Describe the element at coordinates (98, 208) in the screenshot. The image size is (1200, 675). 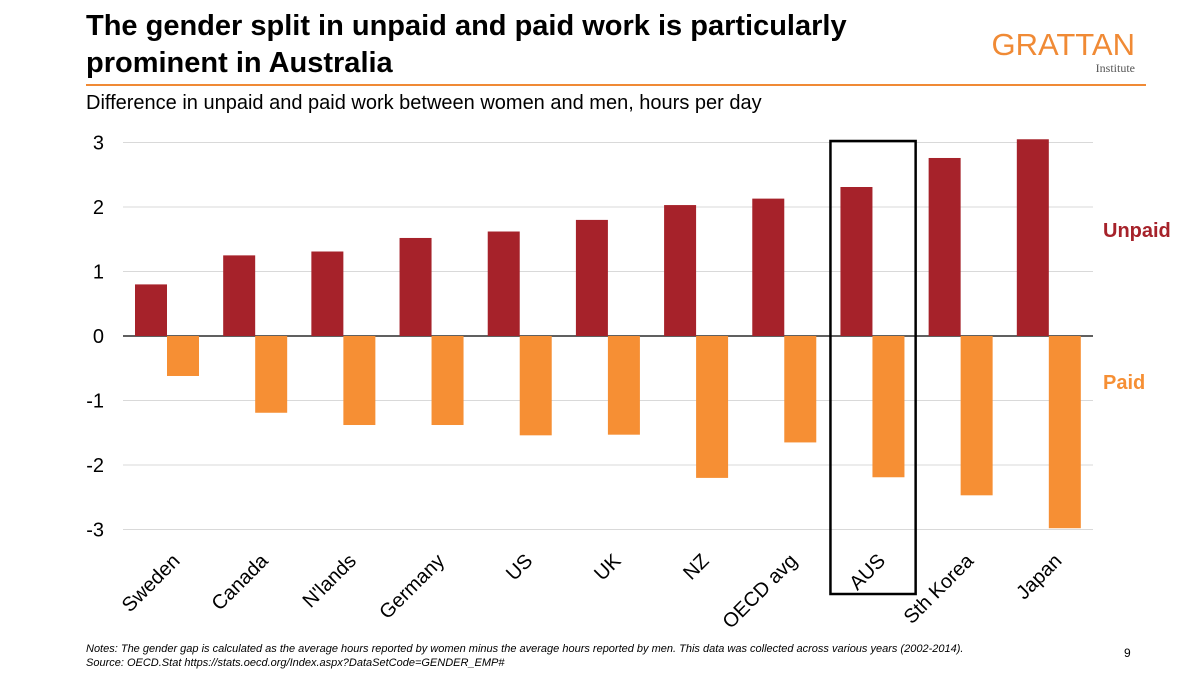
I see `y-tick-label: 2` at that location.